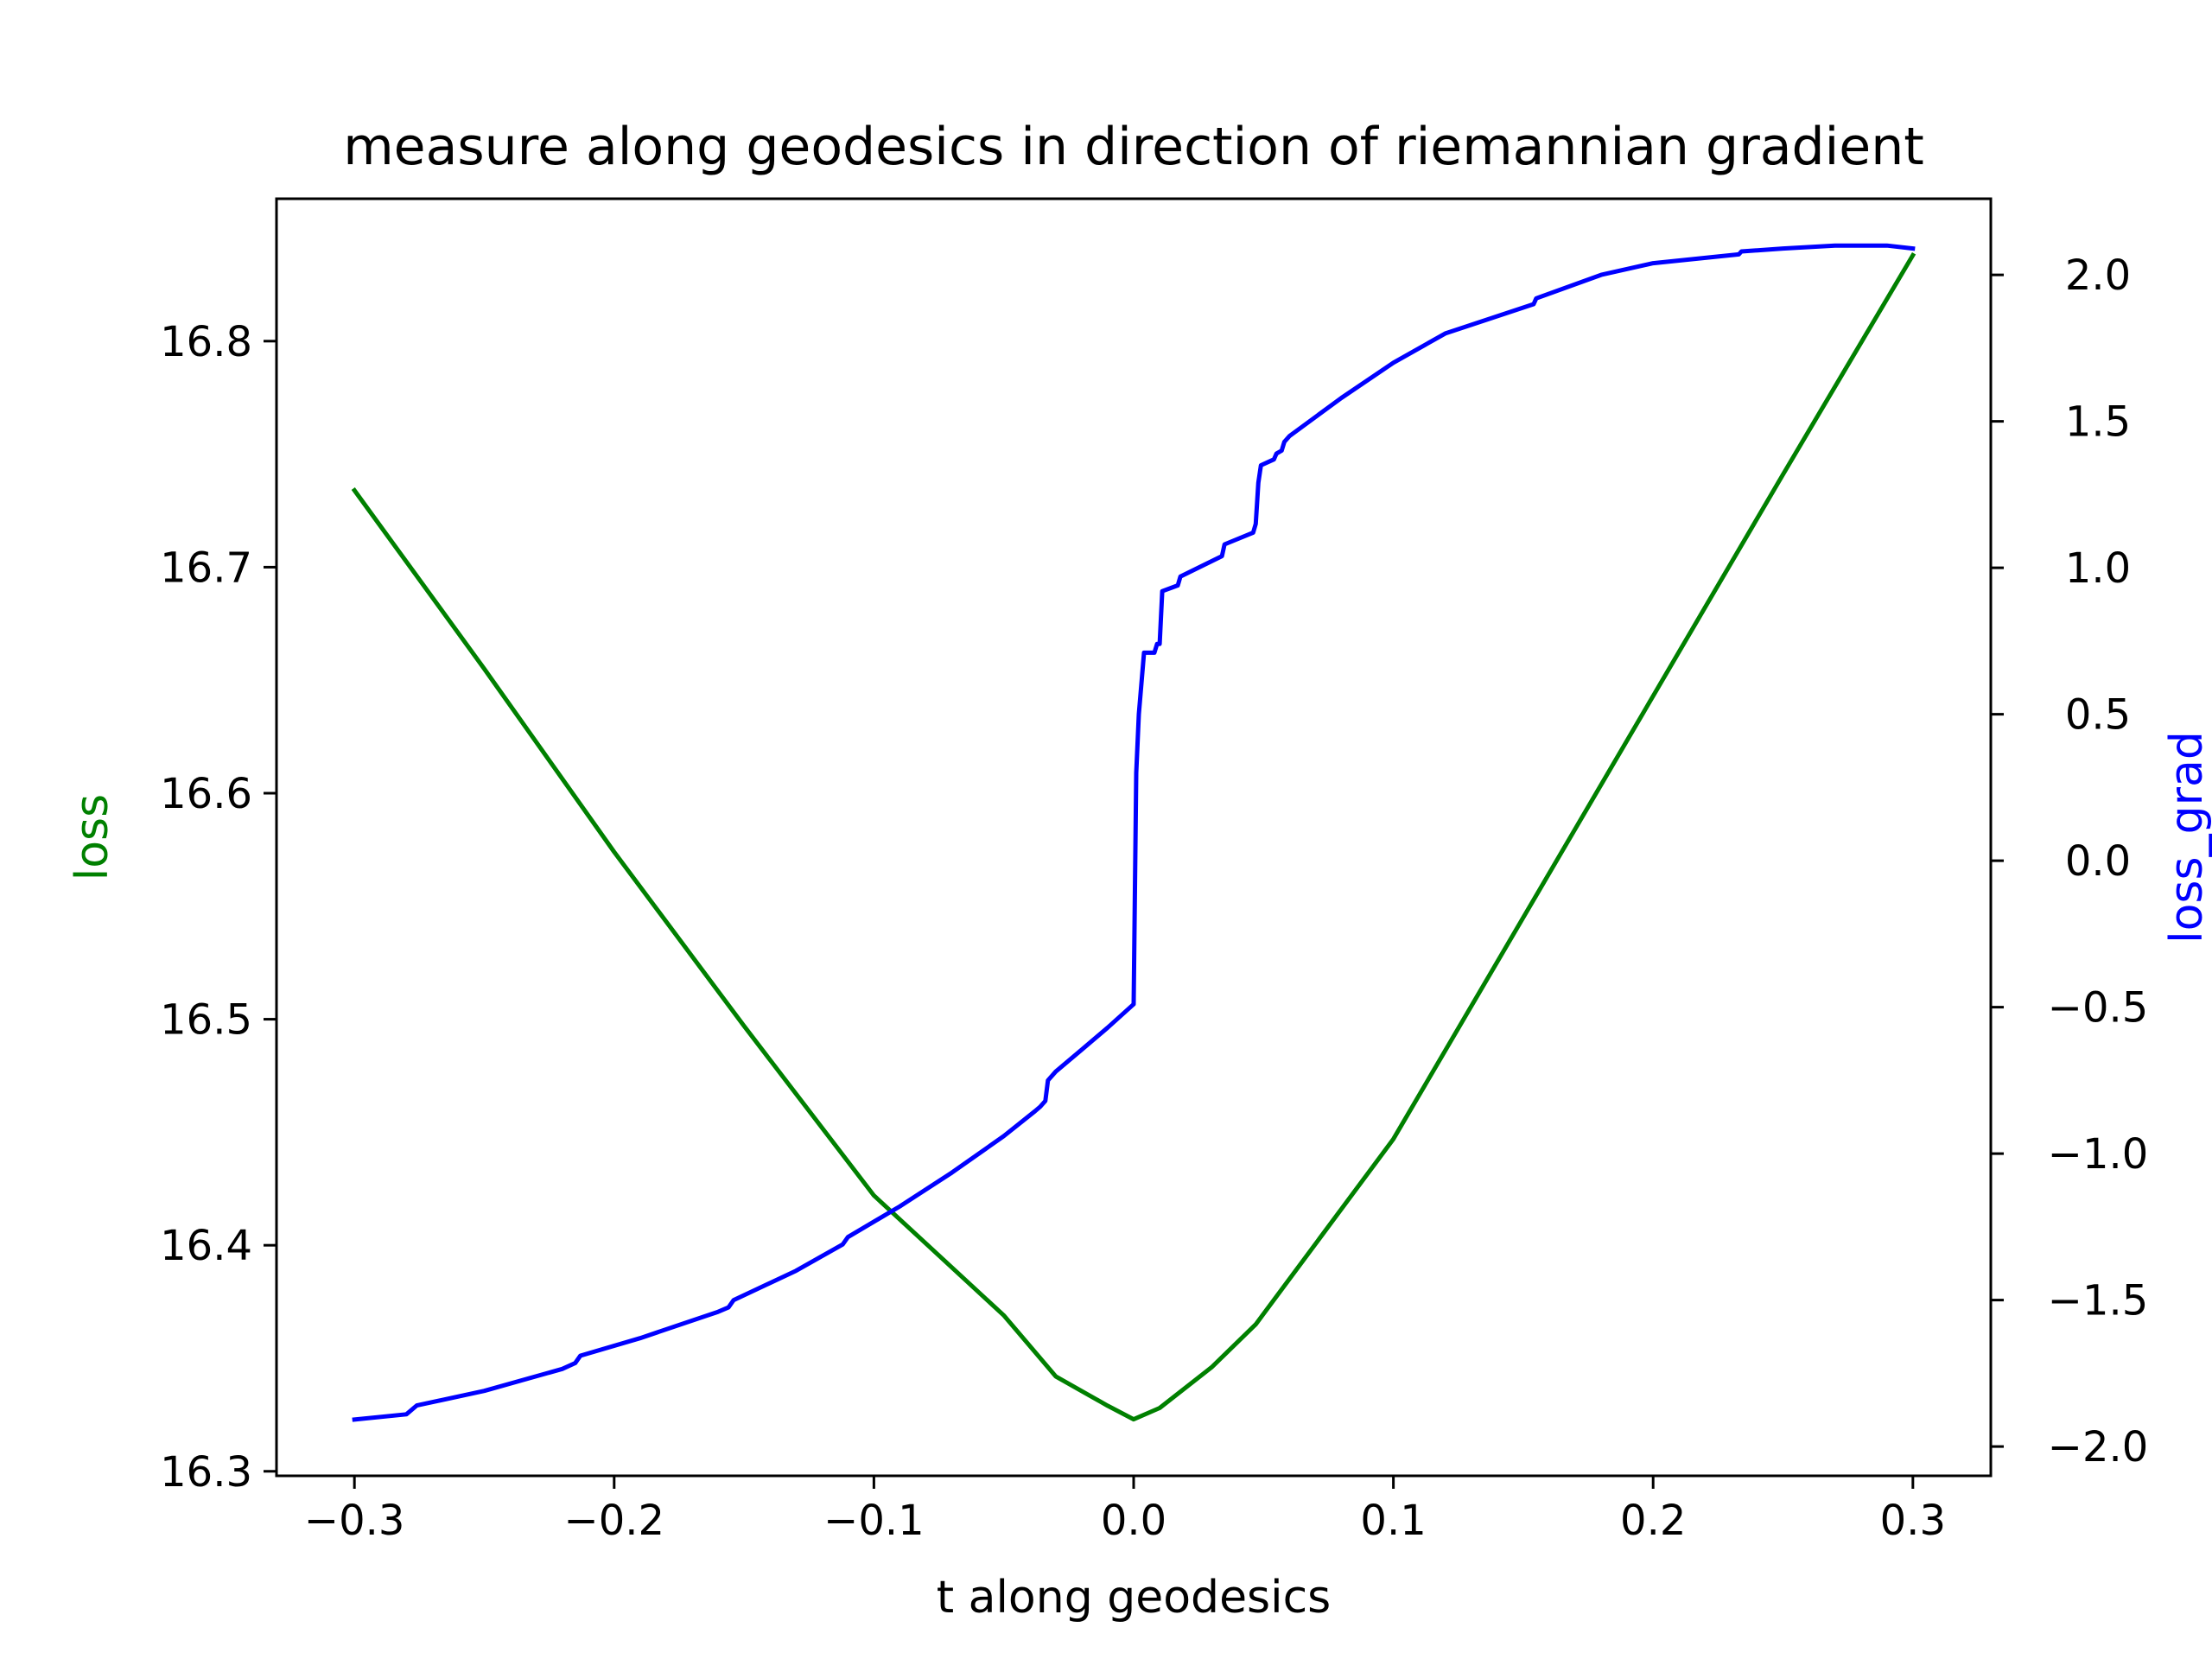  Describe the element at coordinates (206, 1472) in the screenshot. I see `y-left-tick-label: 16.3` at that location.